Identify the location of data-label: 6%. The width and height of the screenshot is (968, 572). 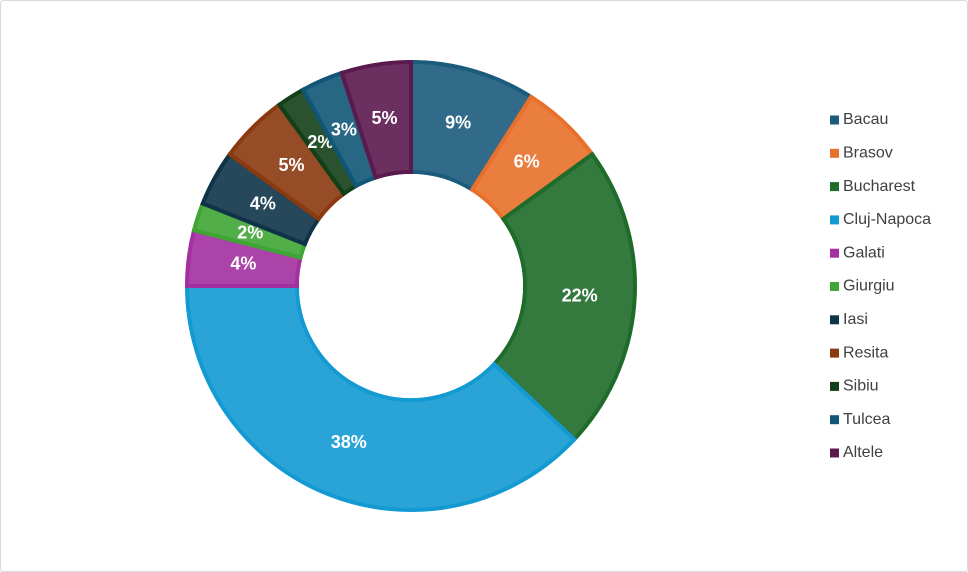
(527, 162).